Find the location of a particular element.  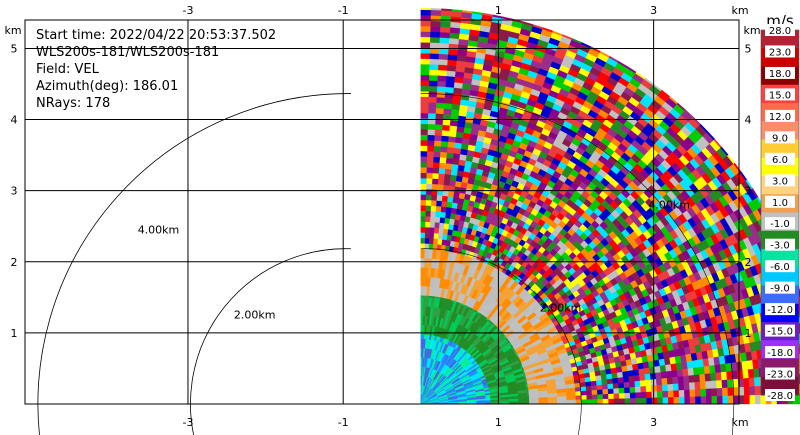

colorbar-label: -23.0 is located at coordinates (780, 375).